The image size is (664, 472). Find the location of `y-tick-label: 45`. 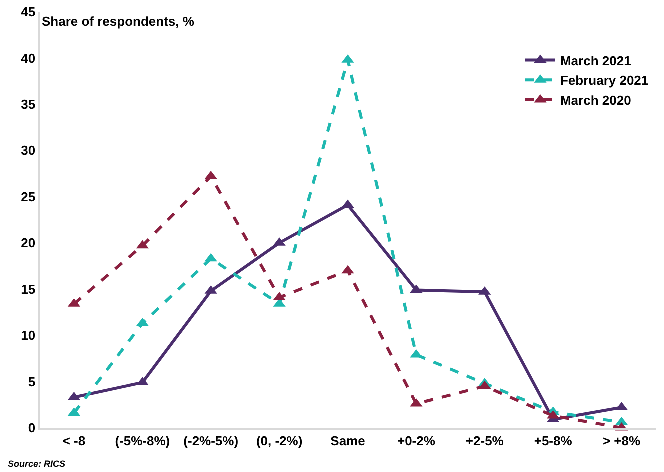

y-tick-label: 45 is located at coordinates (28, 12).